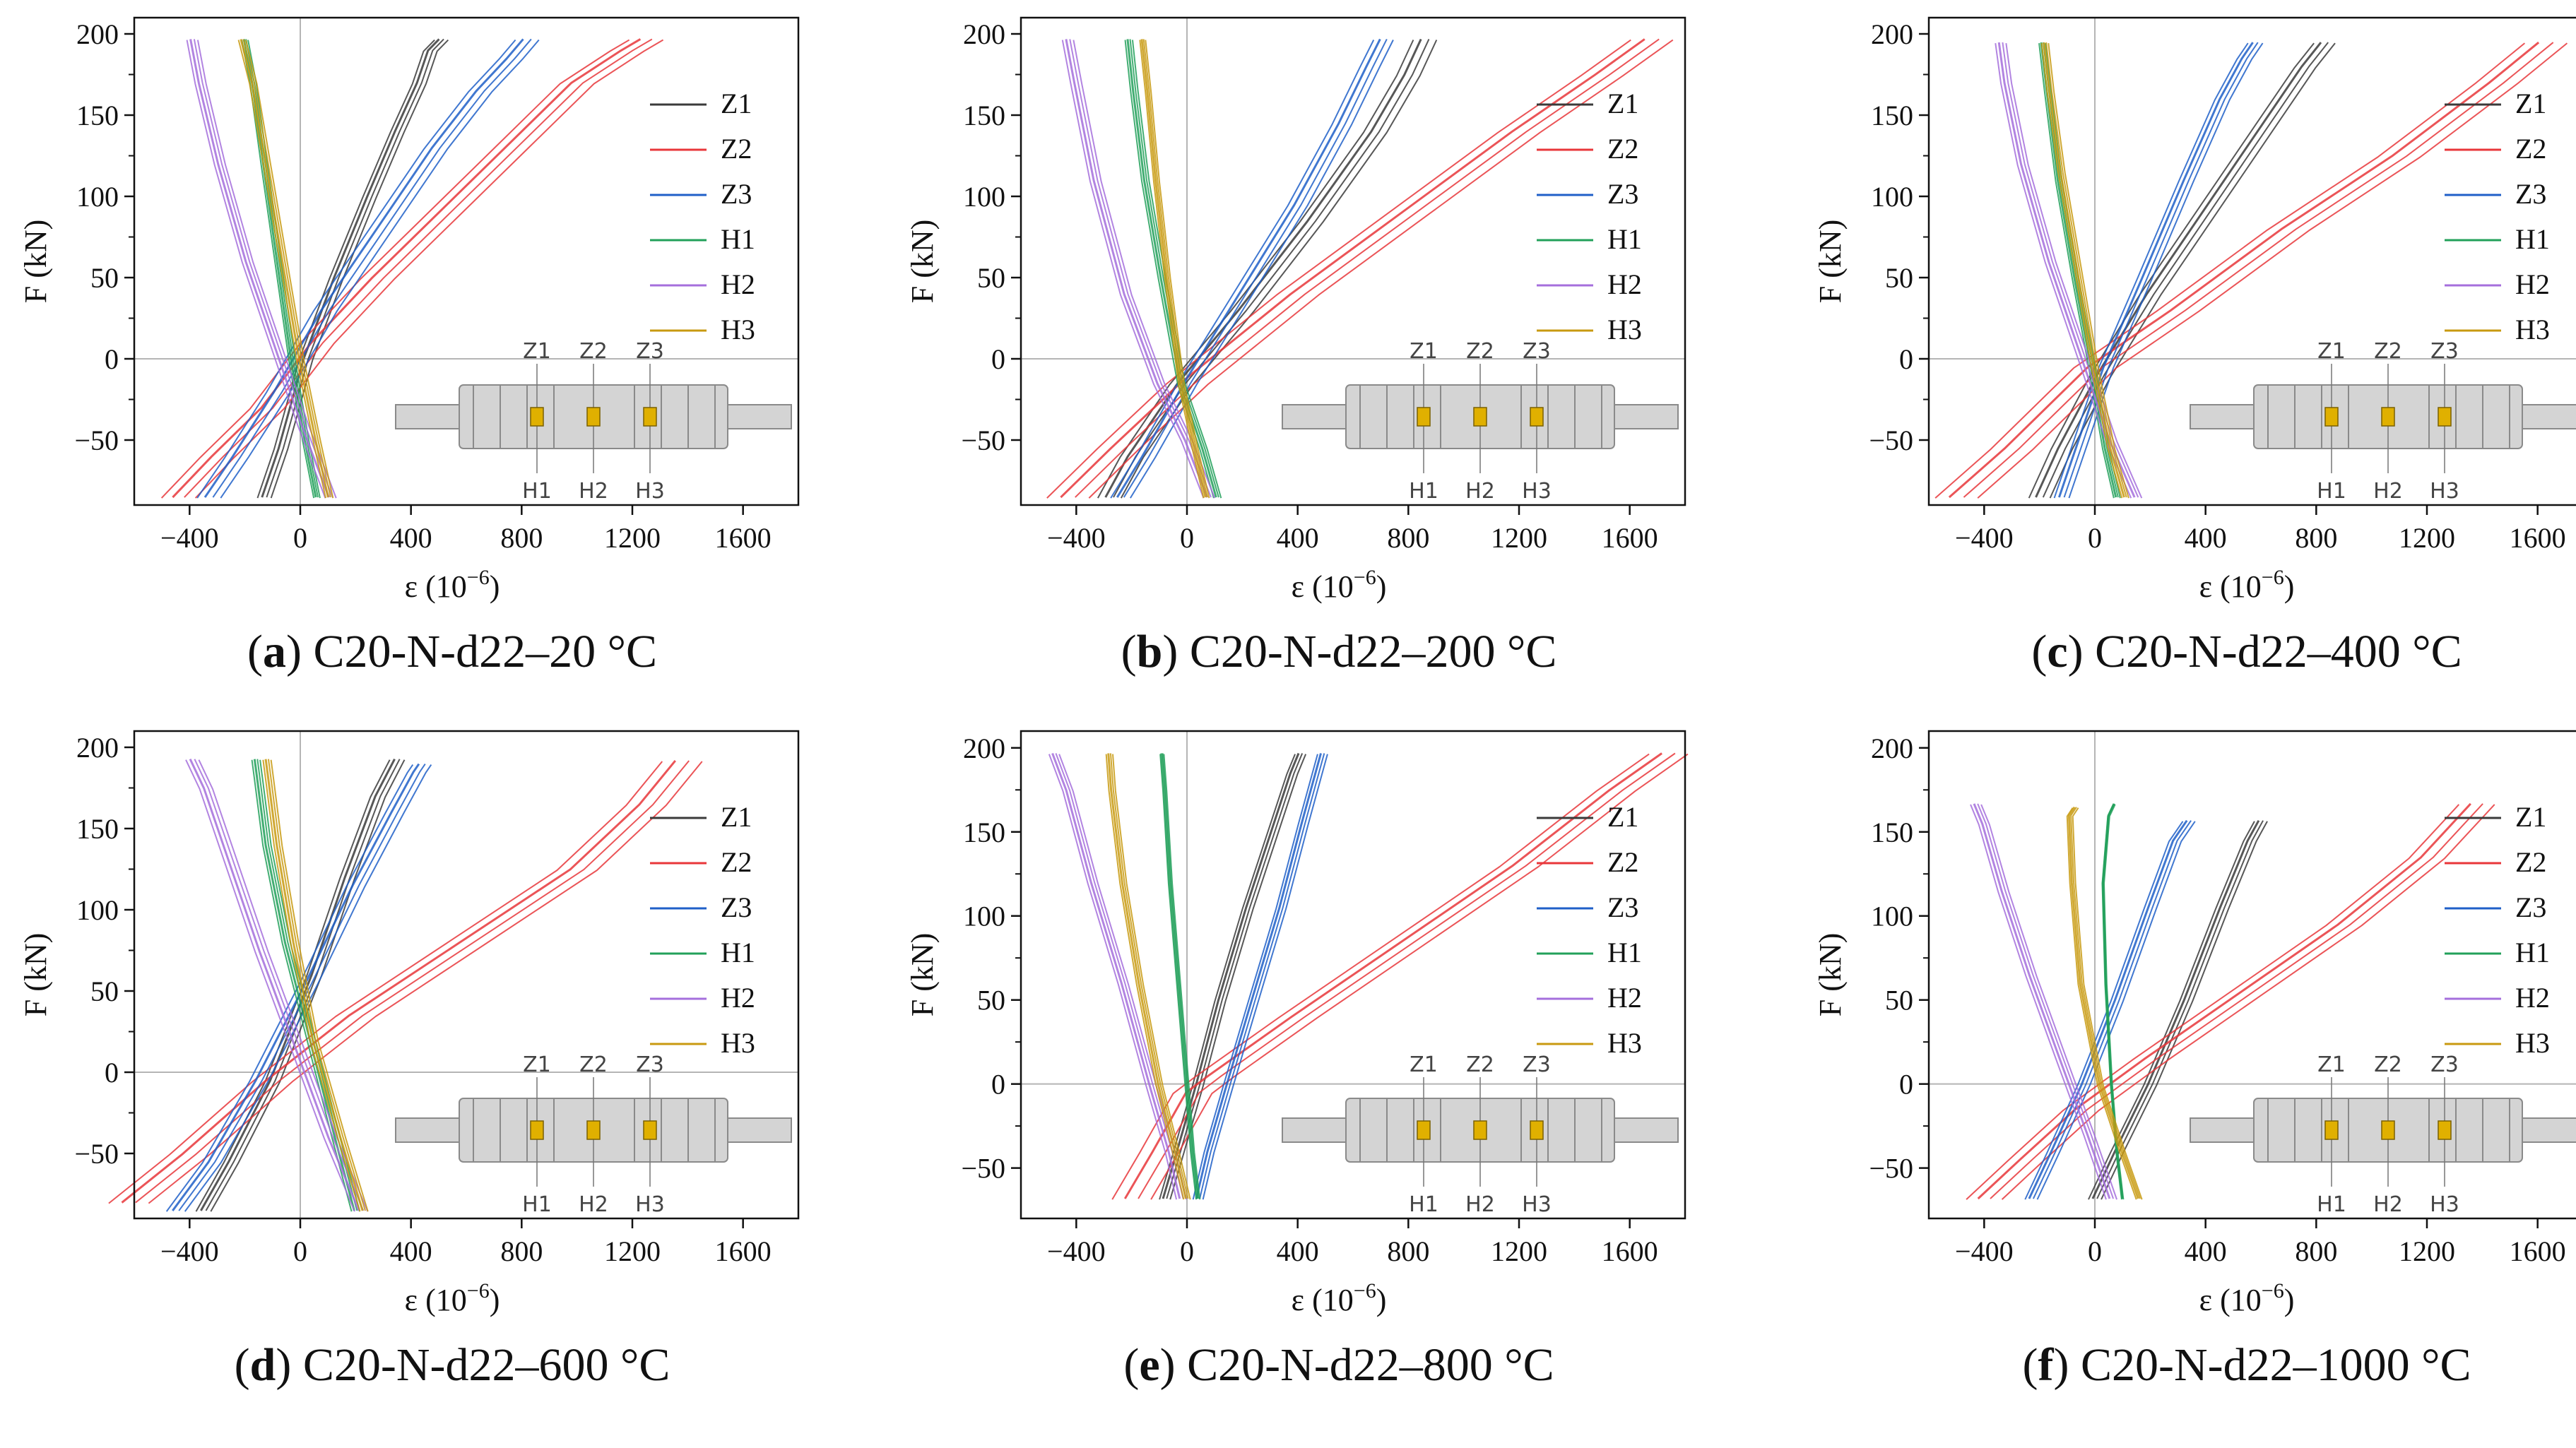 The height and width of the screenshot is (1448, 2576). What do you see at coordinates (1173, 1365) in the screenshot?
I see `caption-paren-close: )` at bounding box center [1173, 1365].